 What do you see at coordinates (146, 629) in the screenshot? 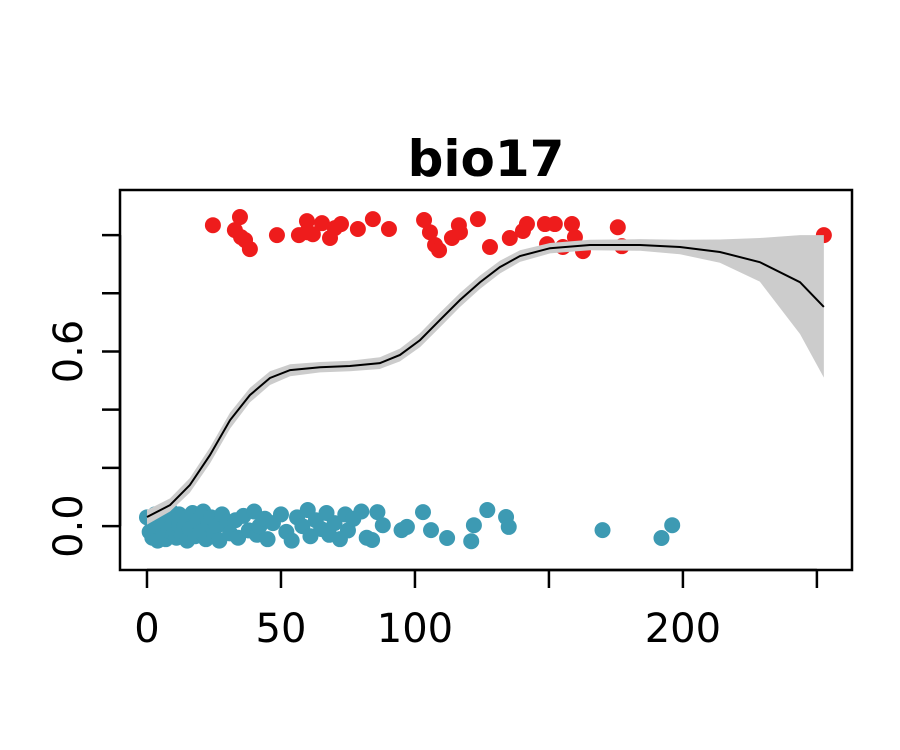
I see `x-tick-label: 0` at bounding box center [146, 629].